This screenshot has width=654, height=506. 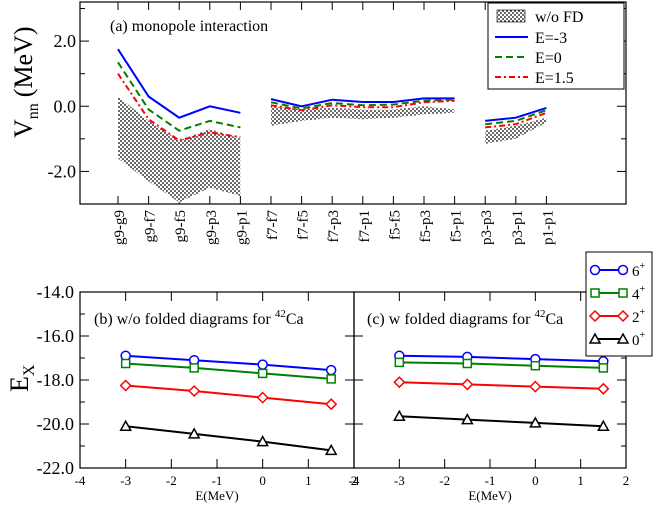 What do you see at coordinates (19, 384) in the screenshot?
I see `ylabel-e: E` at bounding box center [19, 384].